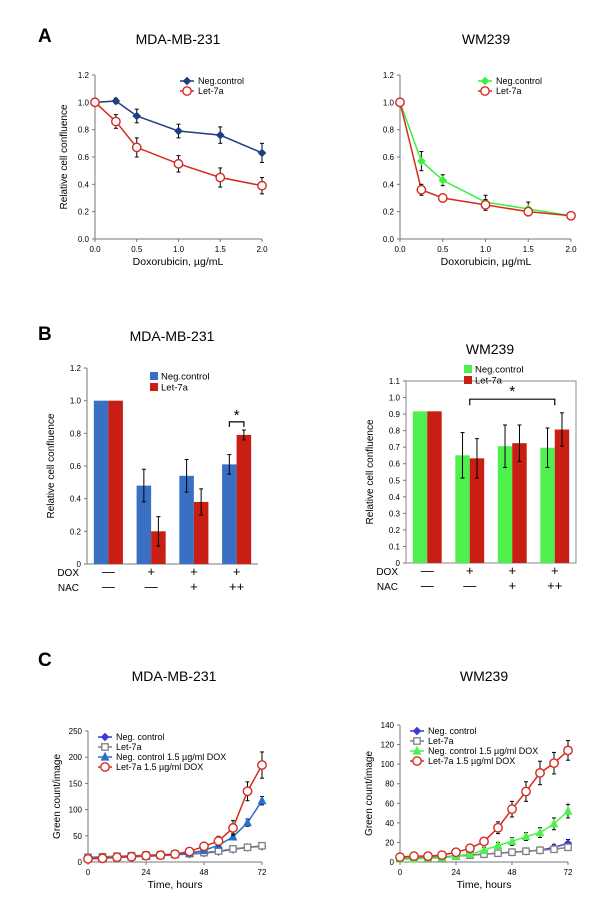  What do you see at coordinates (395, 431) in the screenshot?
I see `y-tick-label: 0.8` at bounding box center [395, 431].